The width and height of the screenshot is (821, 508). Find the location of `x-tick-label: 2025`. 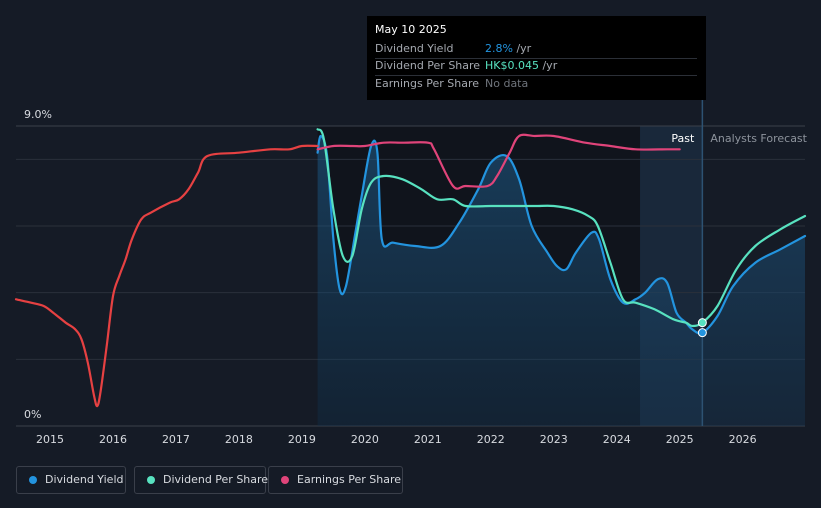

x-tick-label: 2025 is located at coordinates (680, 439).